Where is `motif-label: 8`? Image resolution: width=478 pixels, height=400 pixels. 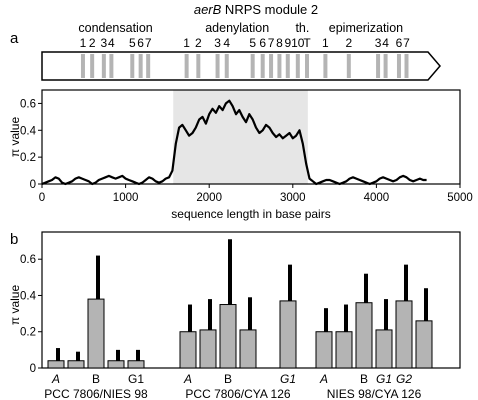 motif-label: 8 is located at coordinates (279, 43).